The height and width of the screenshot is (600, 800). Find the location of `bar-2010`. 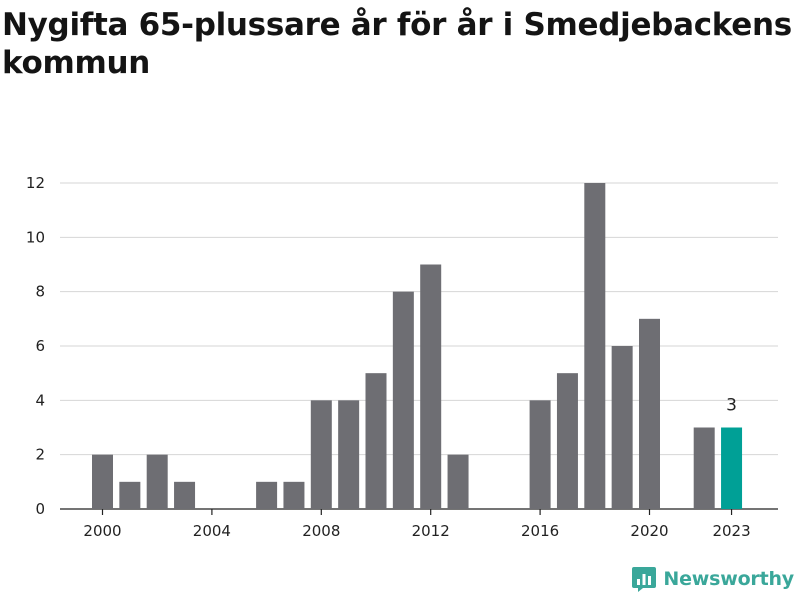

bar-2010 is located at coordinates (376, 441).